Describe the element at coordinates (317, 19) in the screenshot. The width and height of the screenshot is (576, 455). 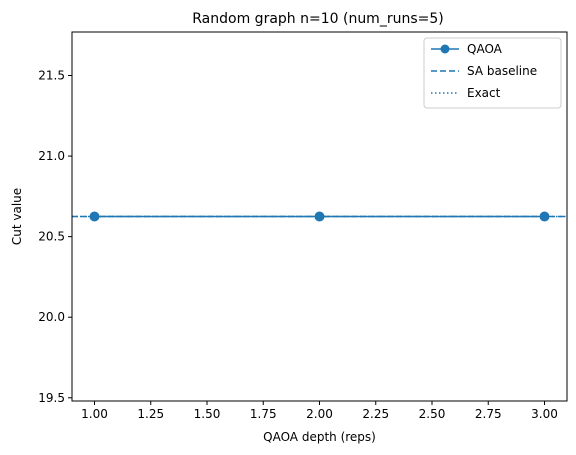
I see `chart-title: Random graph n=10 (num_runs=5)` at that location.